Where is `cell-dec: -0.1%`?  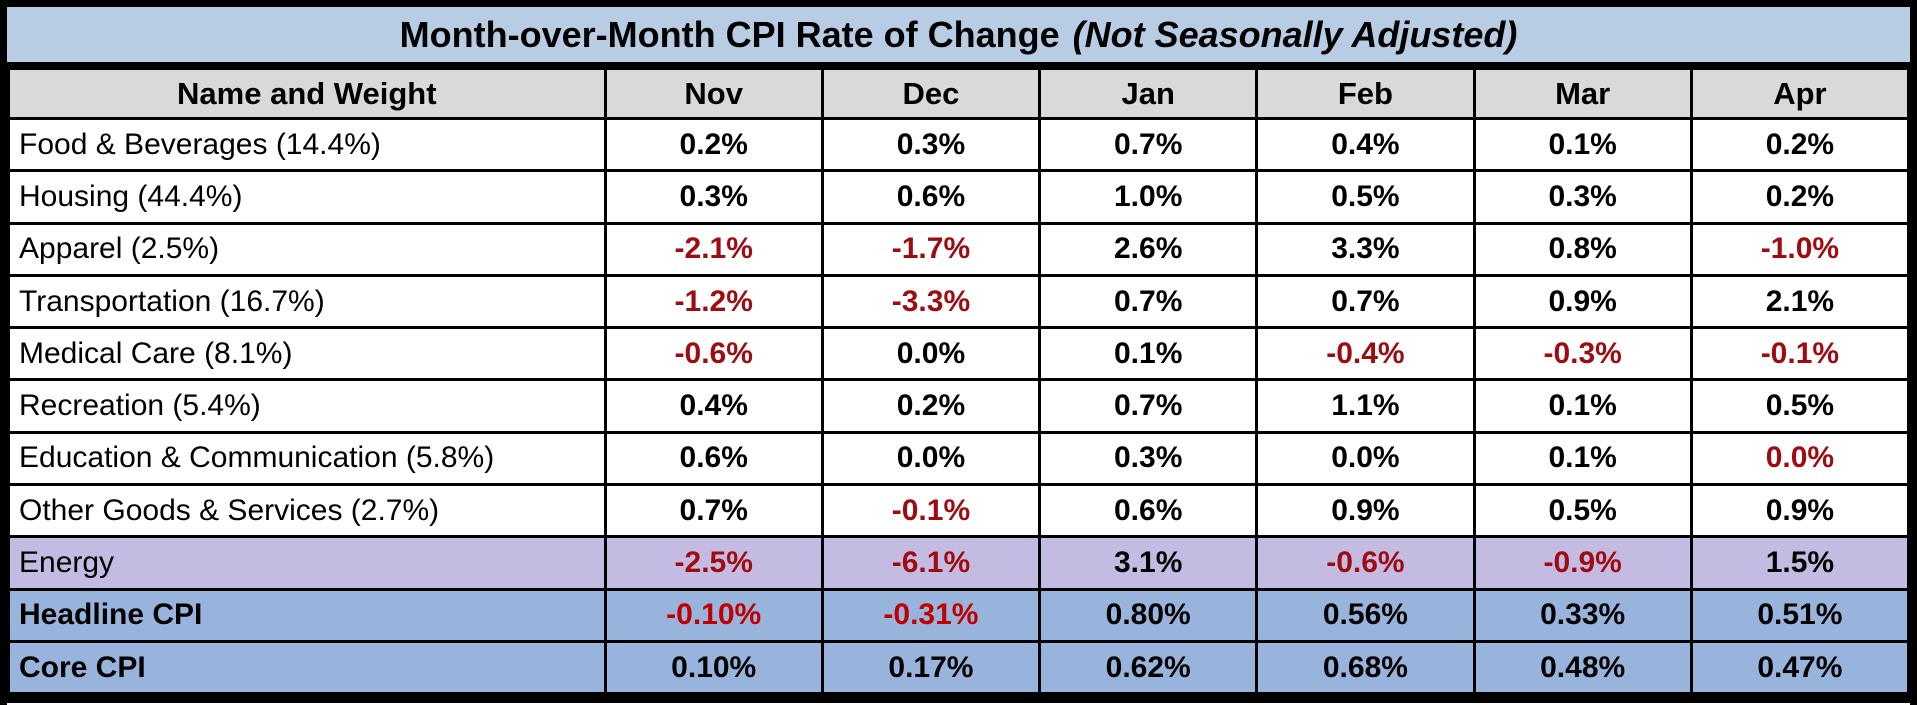
cell-dec: -0.1% is located at coordinates (931, 511).